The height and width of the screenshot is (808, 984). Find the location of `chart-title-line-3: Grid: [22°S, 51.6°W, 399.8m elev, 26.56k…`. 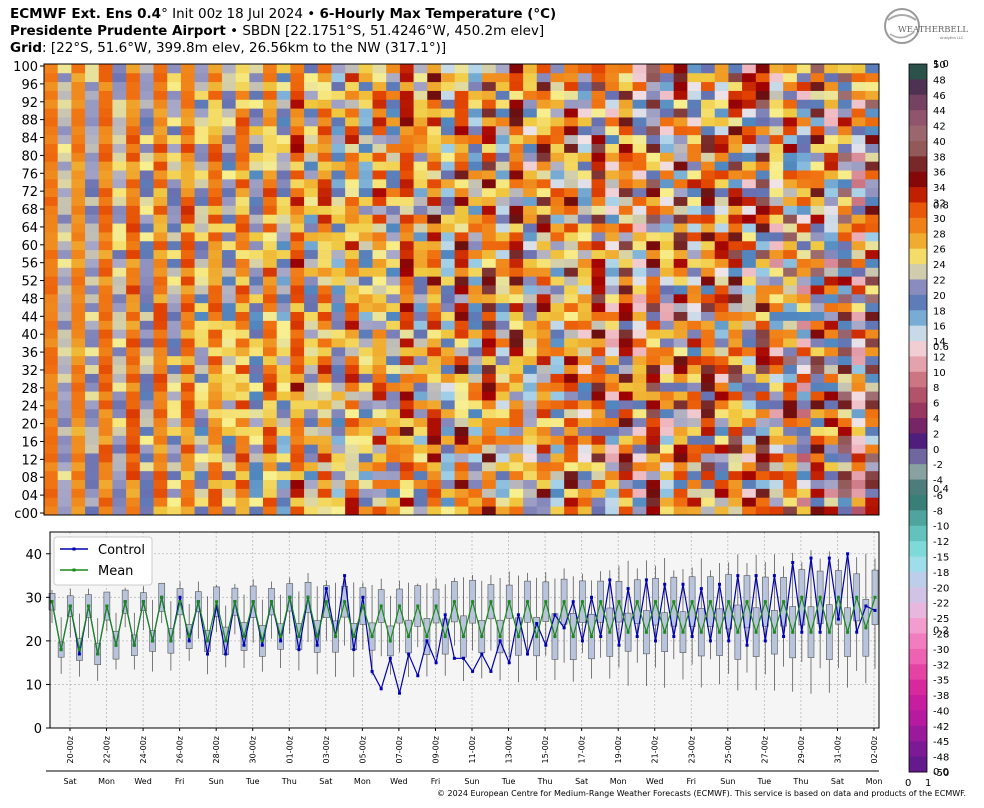

chart-title-line-3: Grid: [22°S, 51.6°W, 399.8m elev, 26.56k… is located at coordinates (228, 48).